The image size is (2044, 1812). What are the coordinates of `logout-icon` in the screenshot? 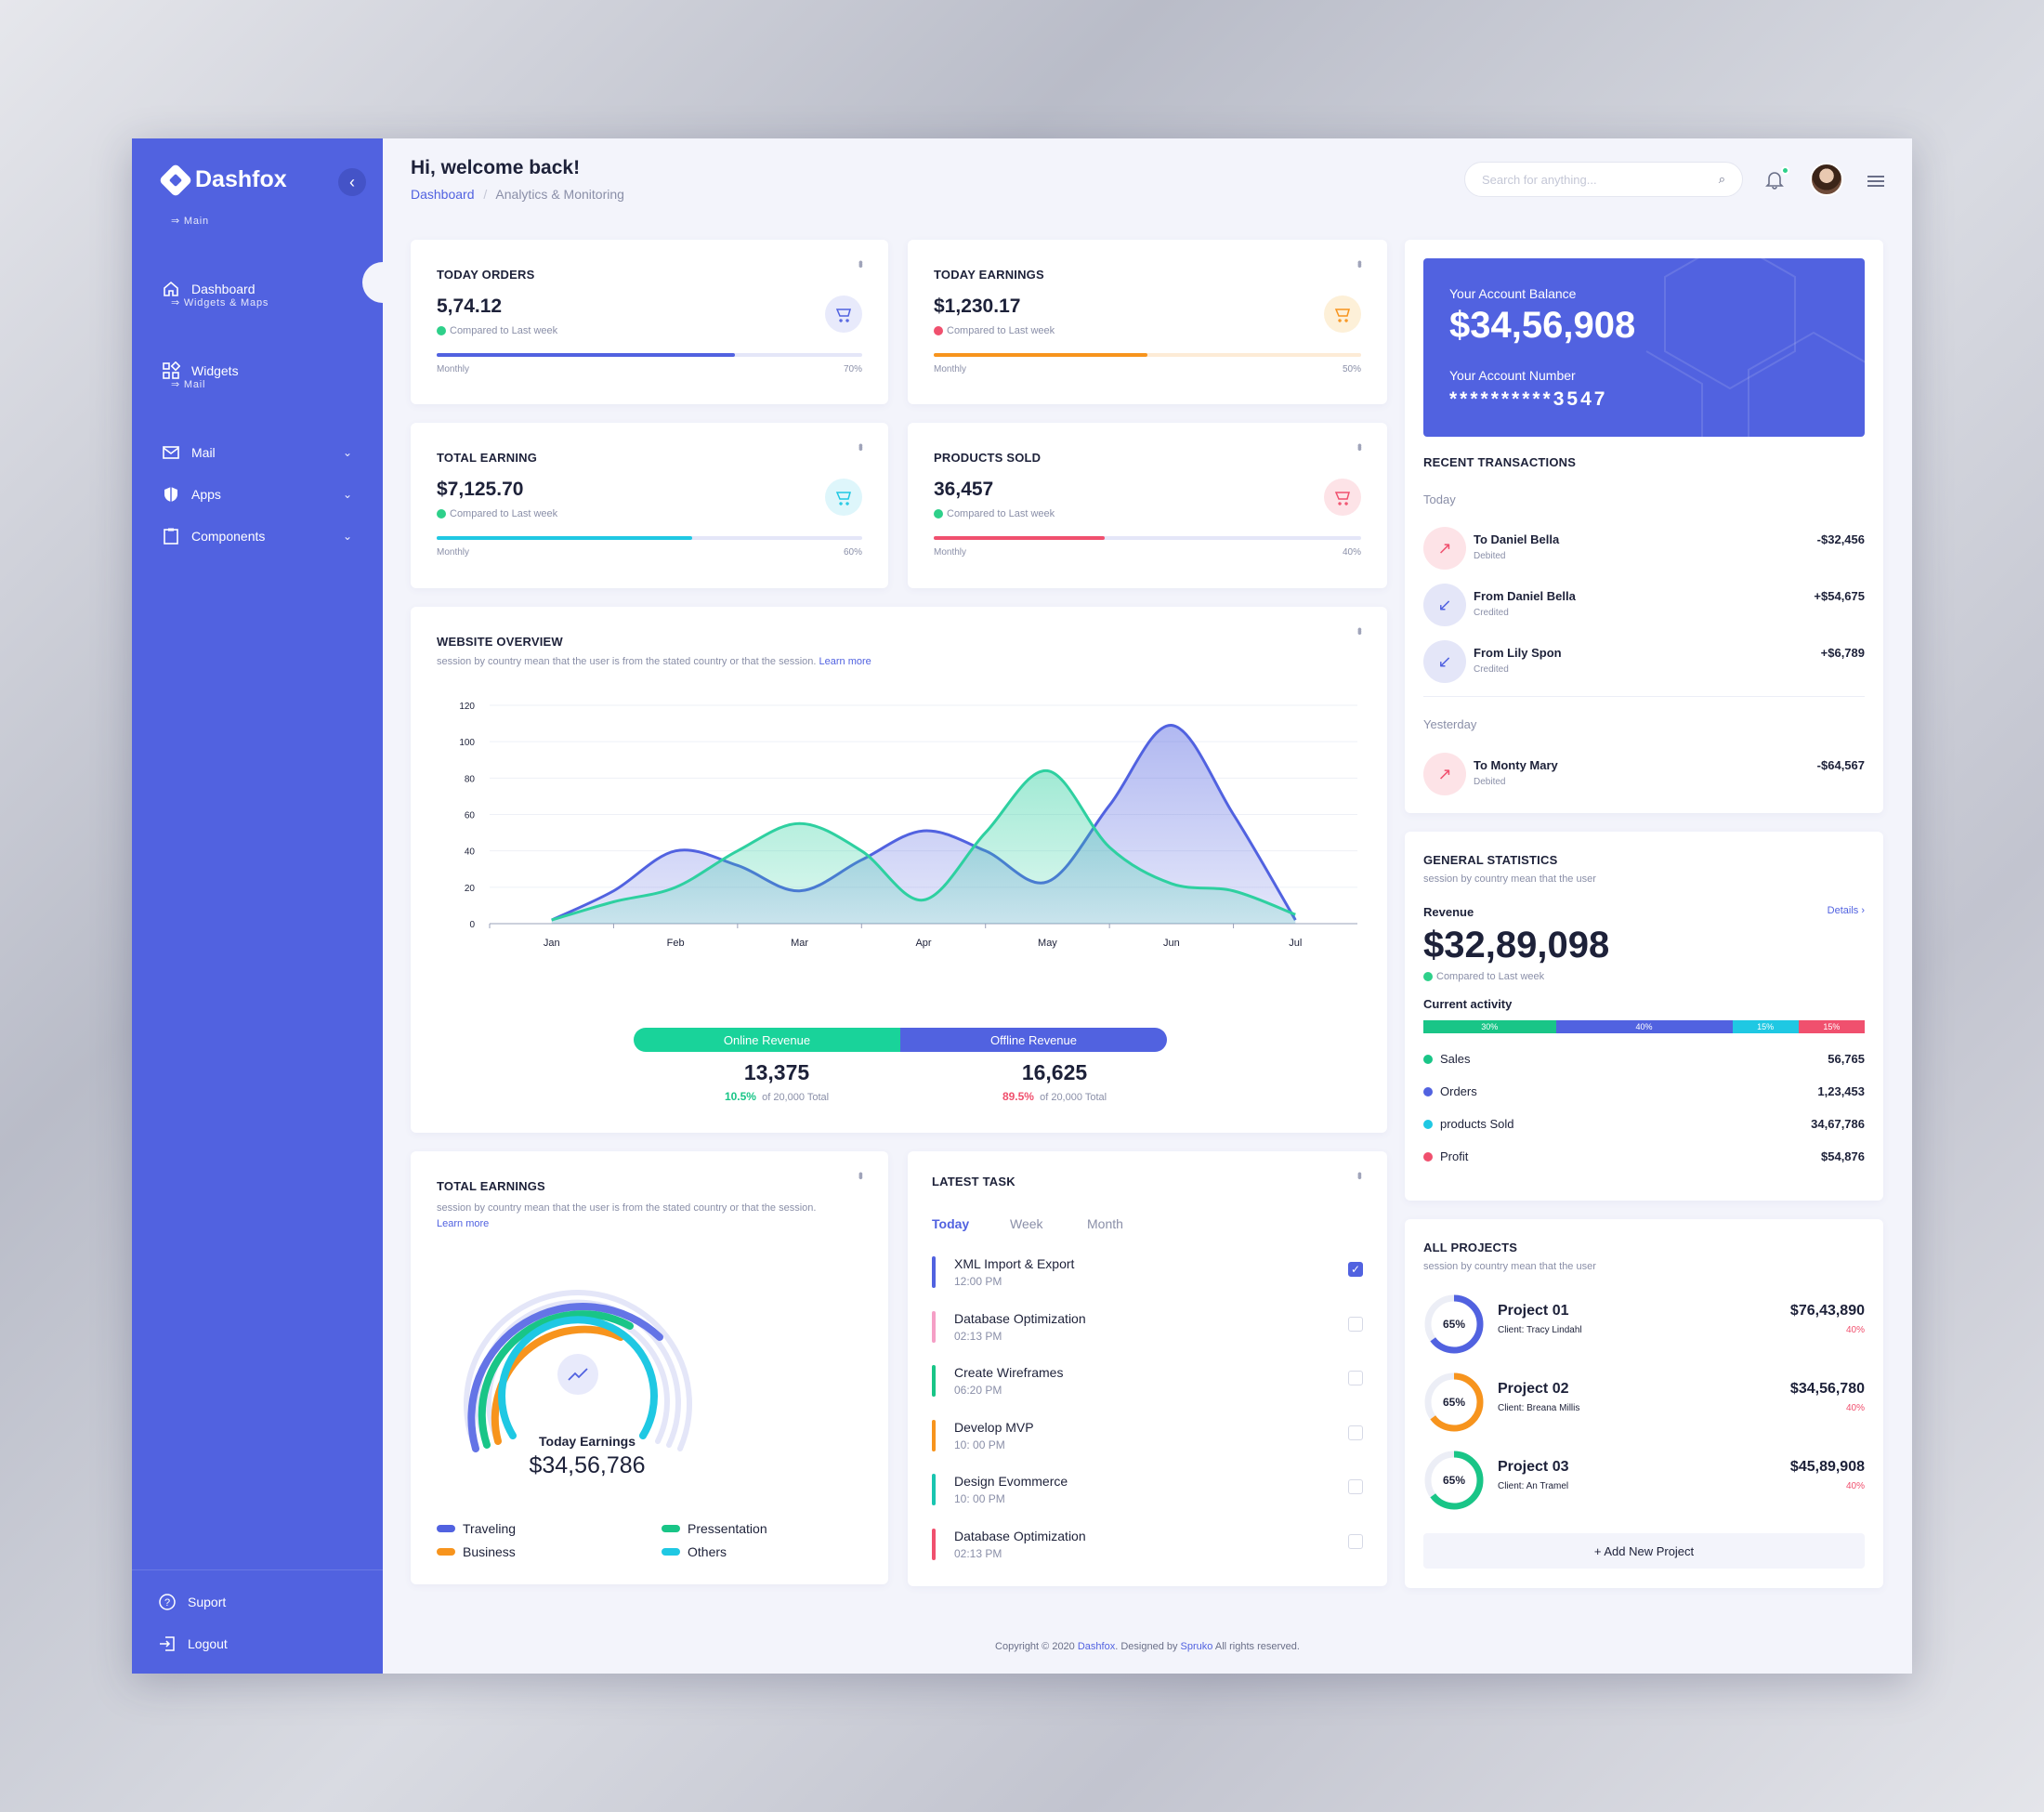 It's located at (168, 1643).